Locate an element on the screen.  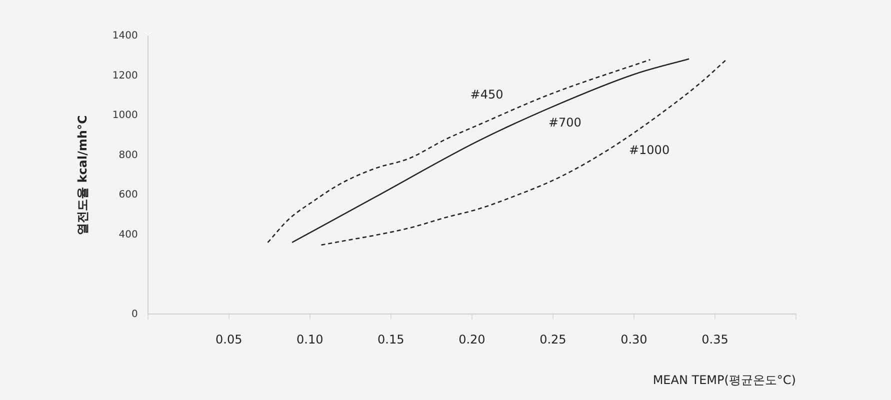
x-tick-label: 0.15 is located at coordinates (391, 339).